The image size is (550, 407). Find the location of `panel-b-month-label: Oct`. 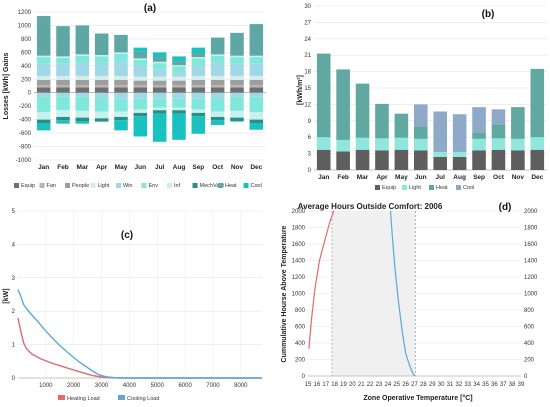

panel-b-month-label: Oct is located at coordinates (499, 177).